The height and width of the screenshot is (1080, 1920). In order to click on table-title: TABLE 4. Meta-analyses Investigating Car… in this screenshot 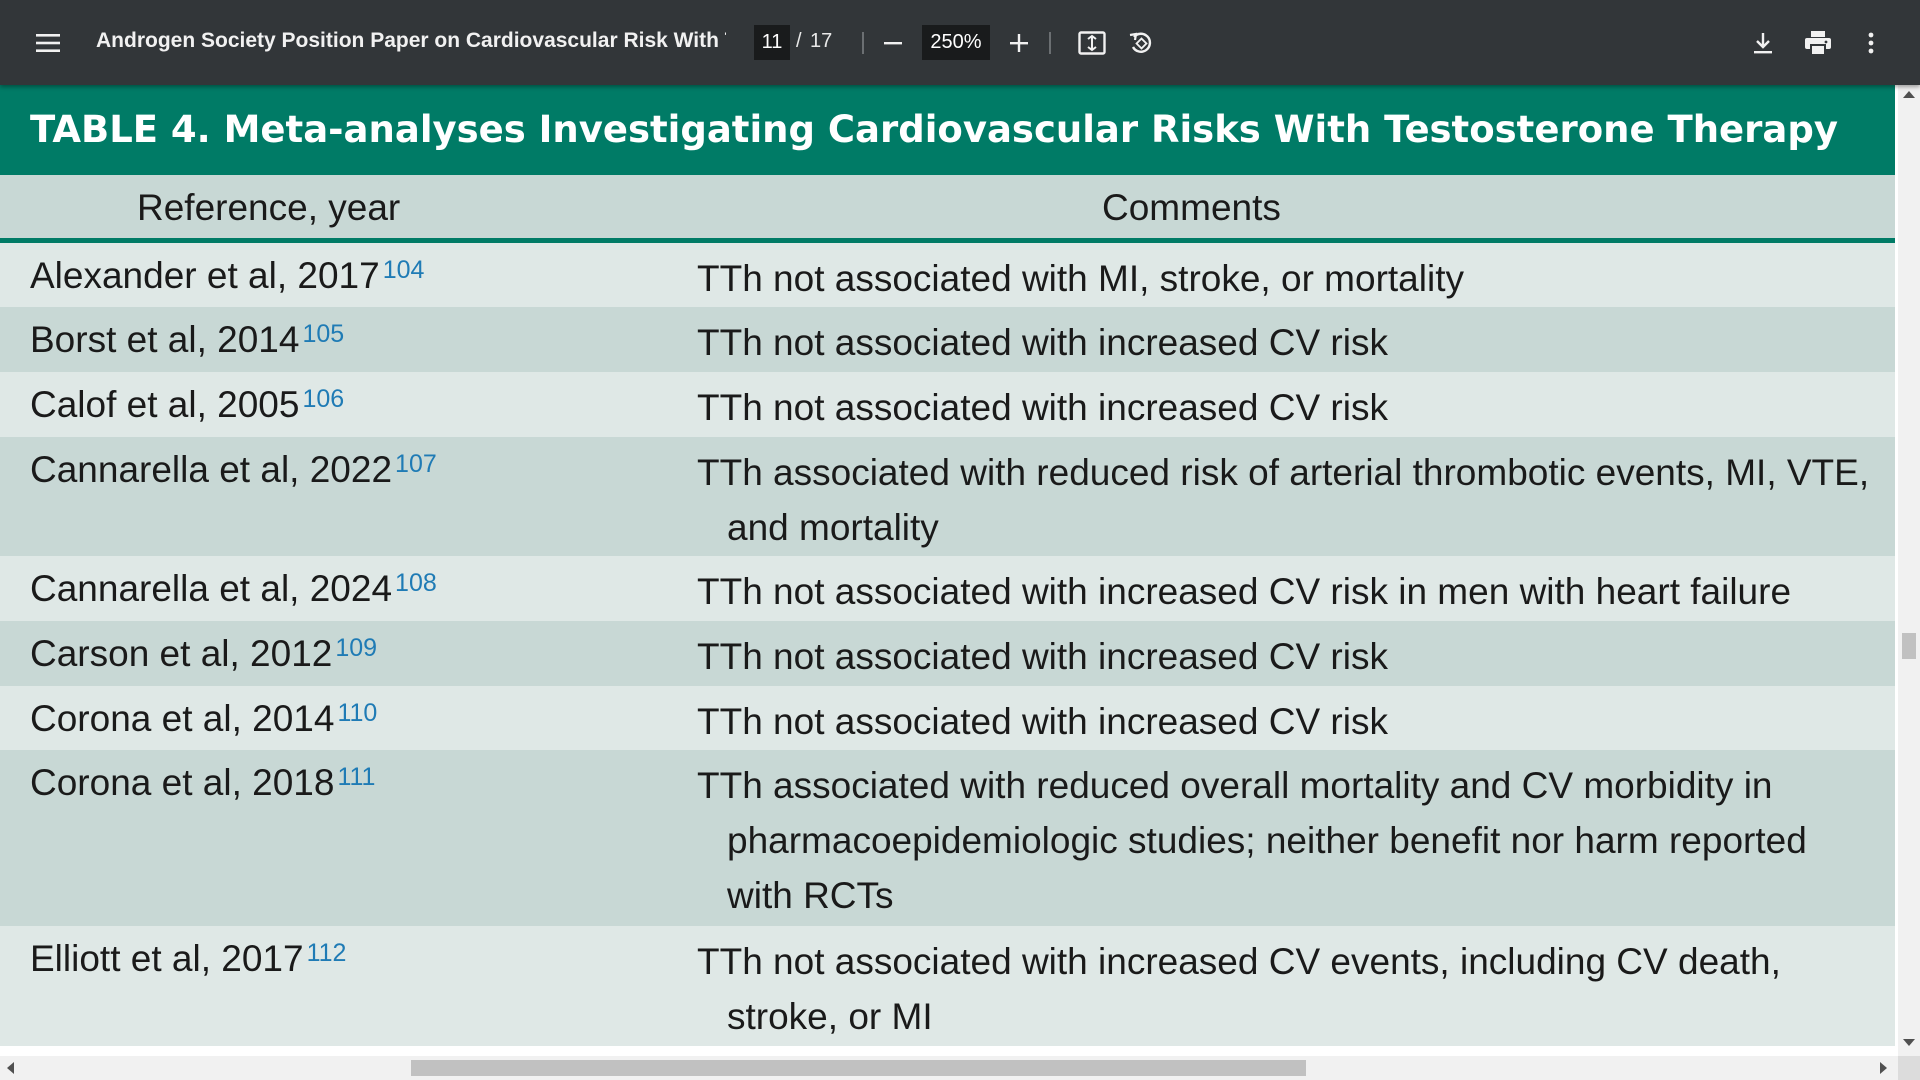, I will do `click(947, 130)`.